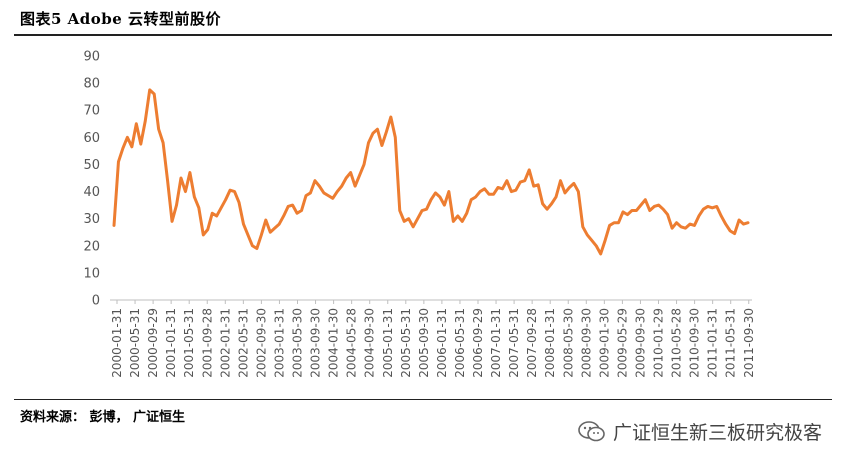 Image resolution: width=846 pixels, height=468 pixels. I want to click on x-tick-label: 2010-05-28, so click(677, 343).